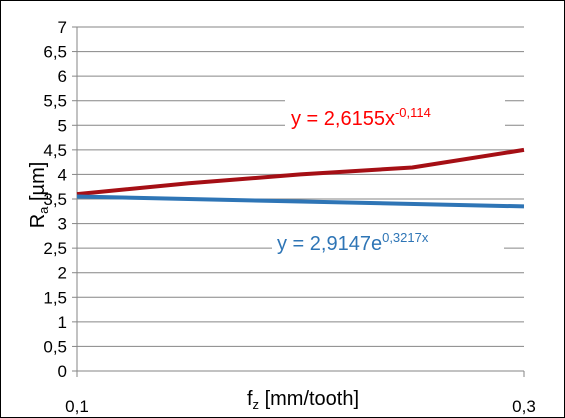 Image resolution: width=565 pixels, height=418 pixels. Describe the element at coordinates (62, 273) in the screenshot. I see `y-tick-label: 2` at that location.